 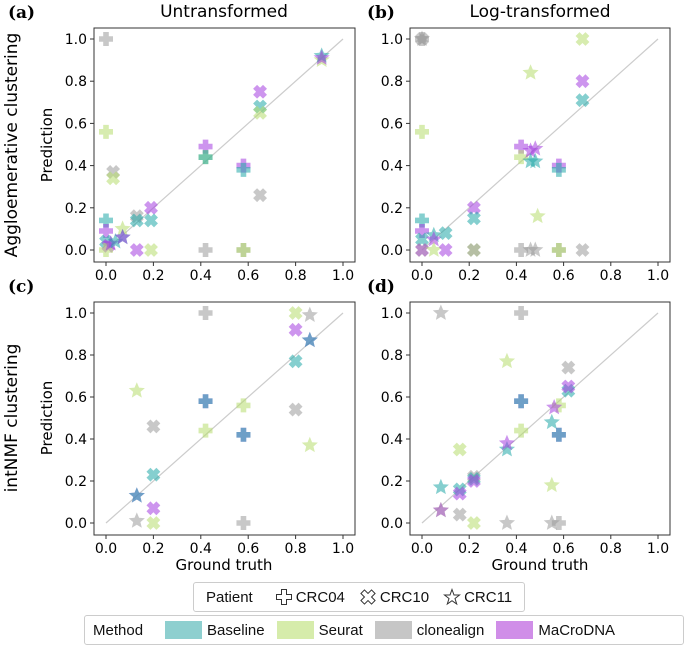 I want to click on y-tick-label: 0.8, so click(x=76, y=82).